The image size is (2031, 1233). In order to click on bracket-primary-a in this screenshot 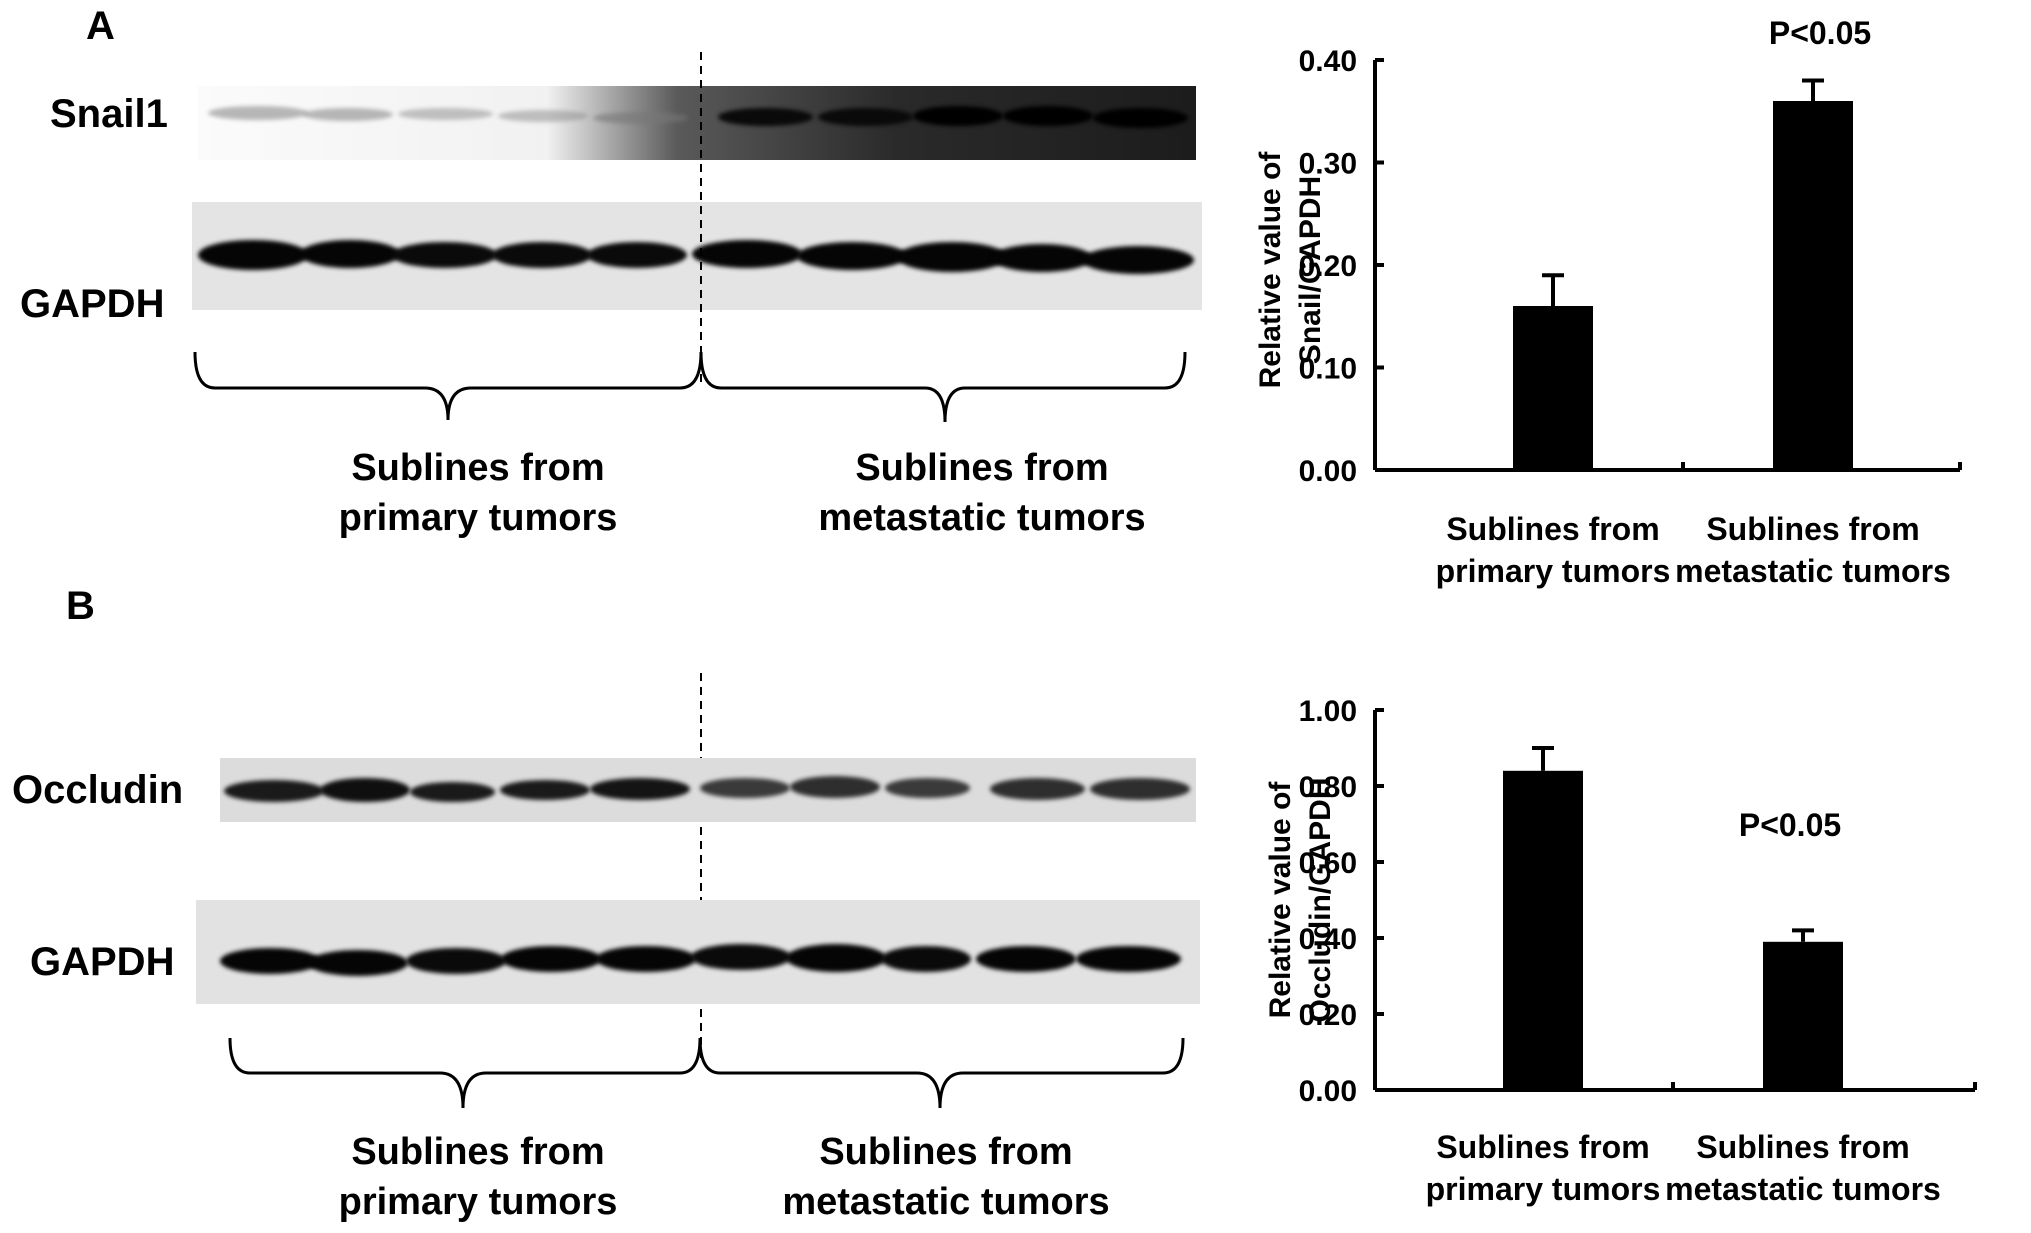, I will do `click(448, 386)`.